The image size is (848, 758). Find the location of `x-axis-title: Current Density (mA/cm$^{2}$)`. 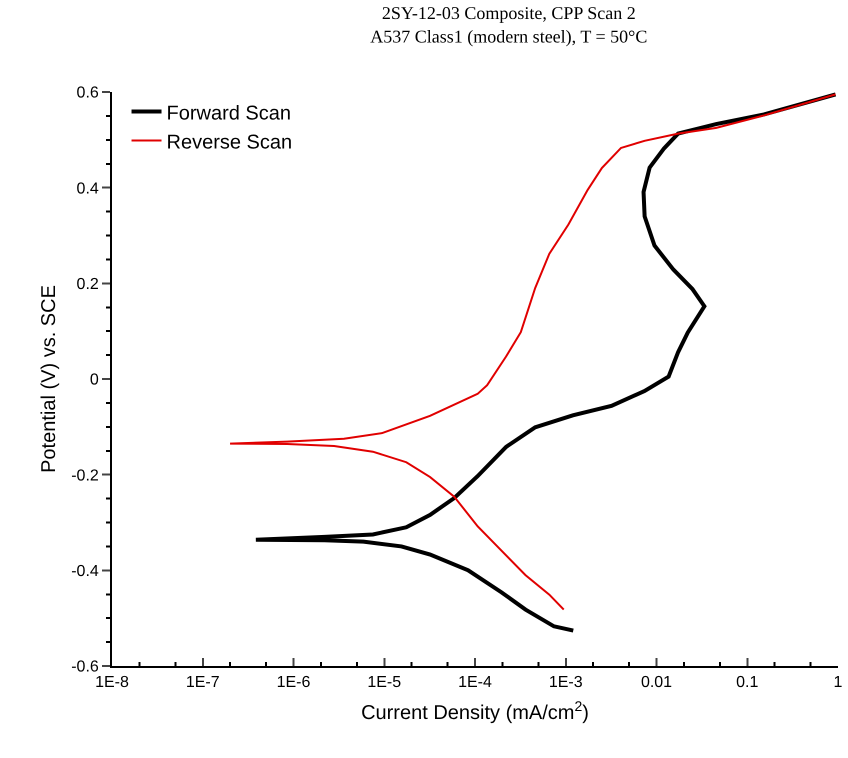

x-axis-title: Current Density (mA/cm$^{2}$) is located at coordinates (475, 711).